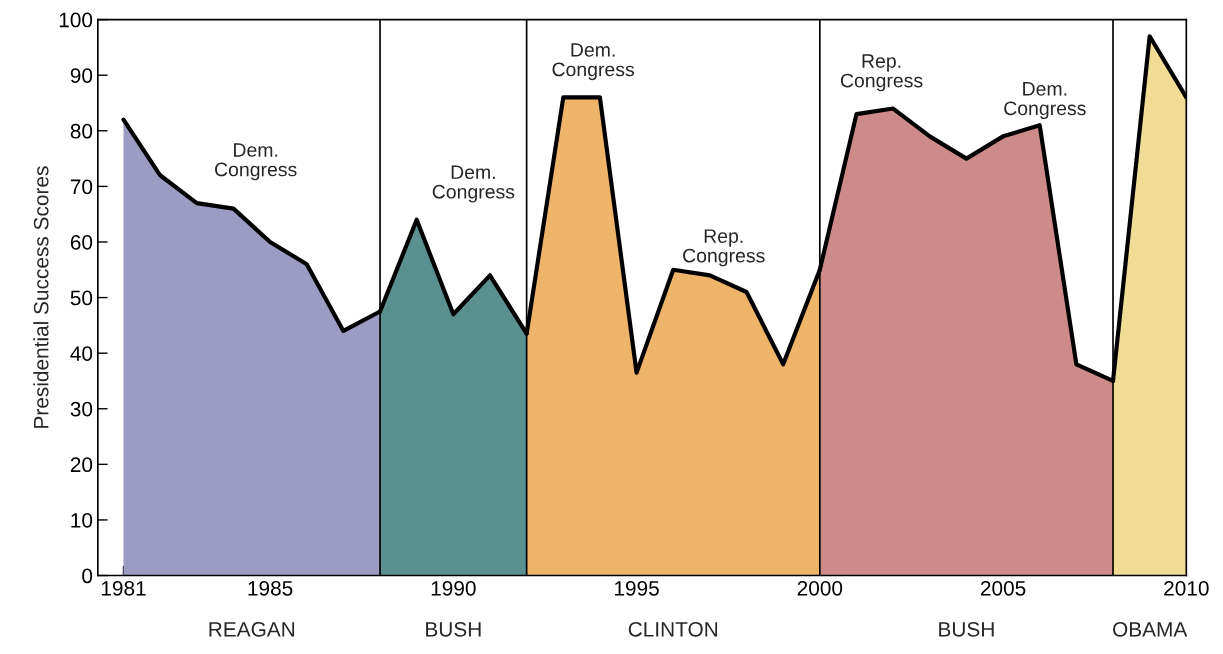 The image size is (1223, 654). Describe the element at coordinates (820, 588) in the screenshot. I see `x-tick-label: 2000` at that location.